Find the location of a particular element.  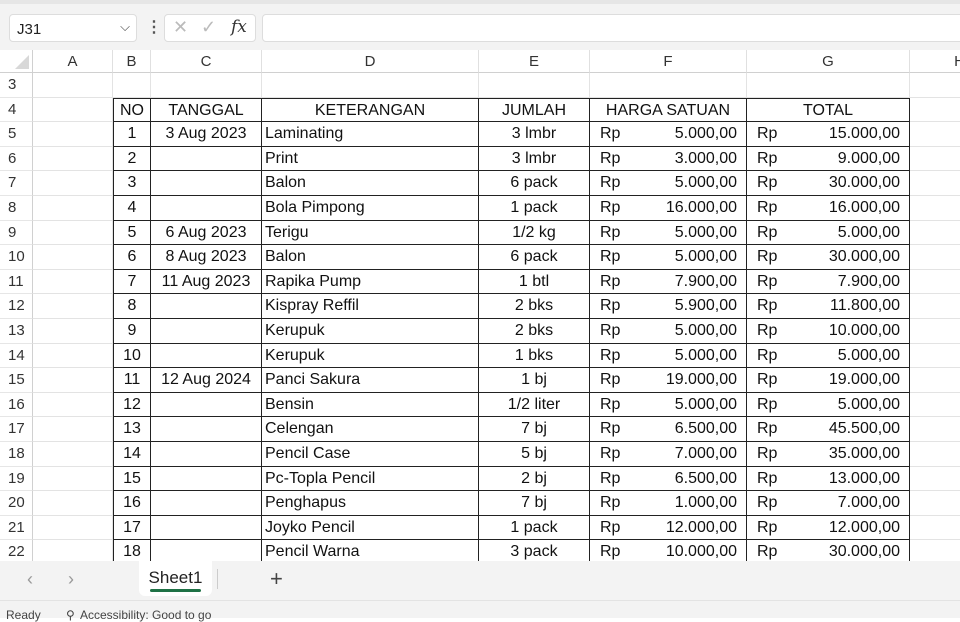

total-cell: 16.000,00 Rp is located at coordinates (828, 208).